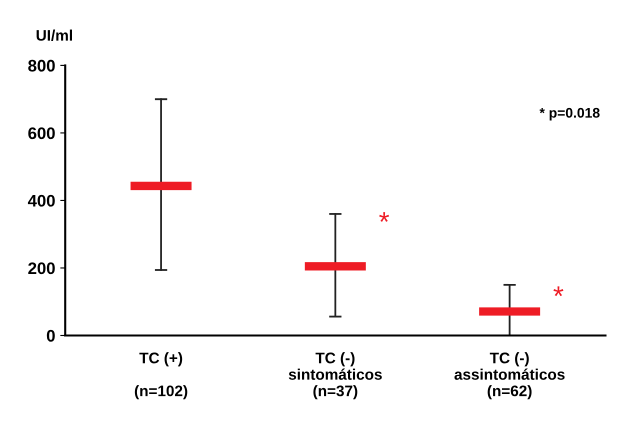 This screenshot has height=422, width=621. Describe the element at coordinates (41, 200) in the screenshot. I see `y-tick-label: 400` at that location.